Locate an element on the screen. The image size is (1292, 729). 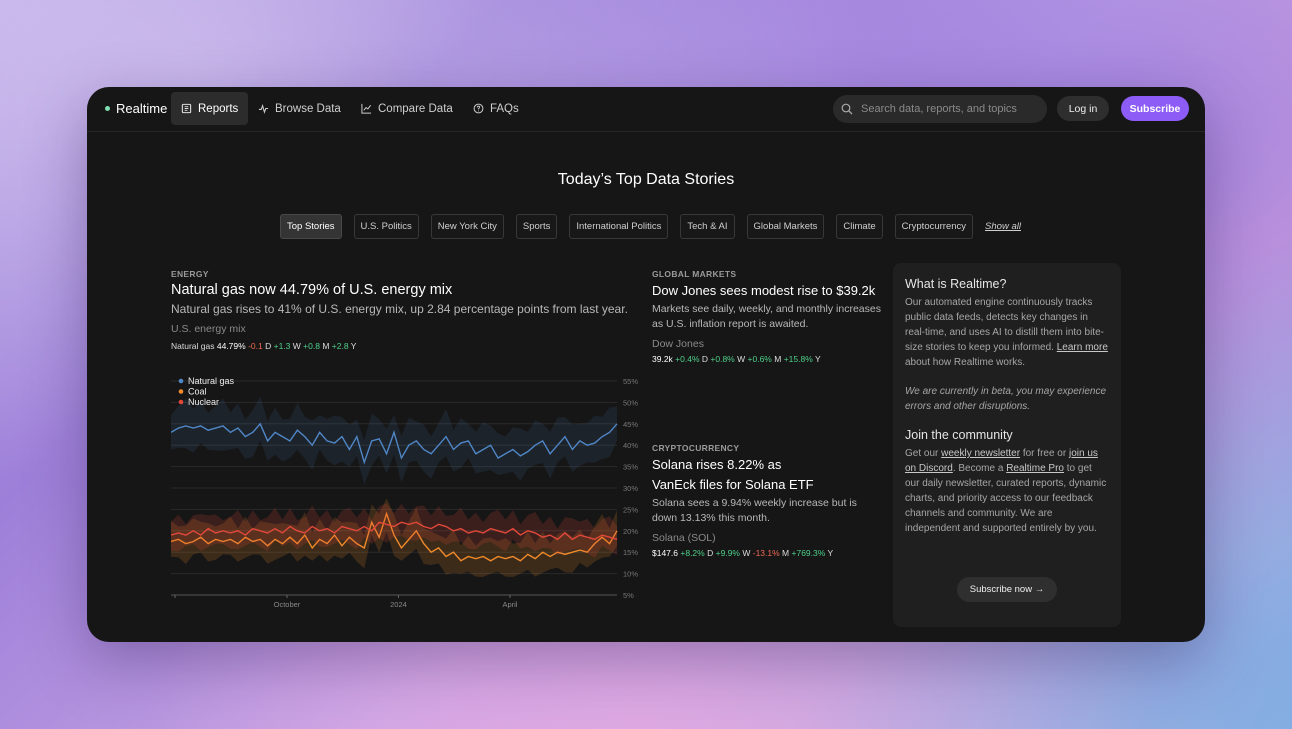
change-y: +769.3% is located at coordinates (808, 553).